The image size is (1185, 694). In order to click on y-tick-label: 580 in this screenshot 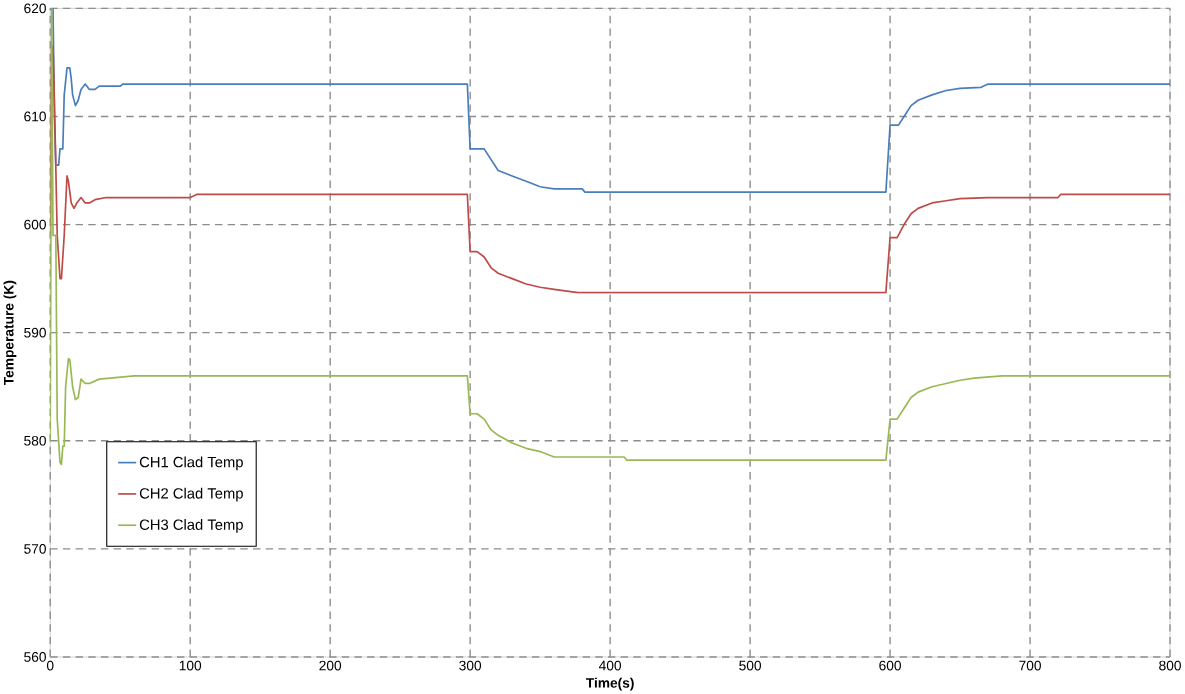, I will do `click(35, 440)`.